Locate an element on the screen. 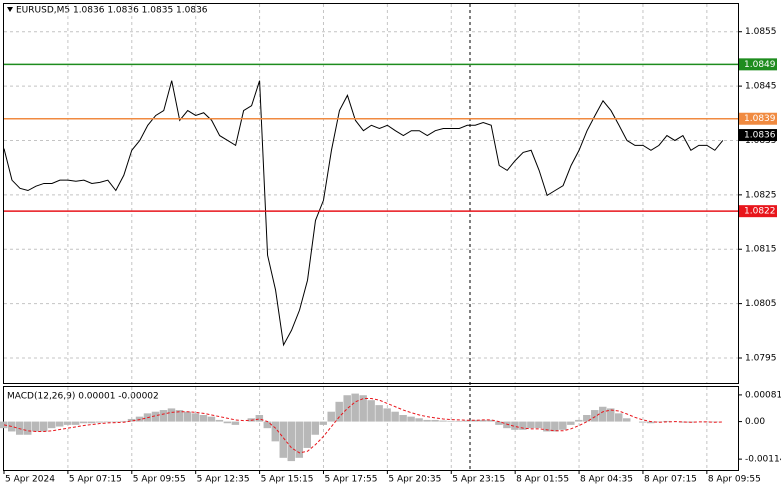 Image resolution: width=781 pixels, height=489 pixels. last-price-box is located at coordinates (758, 135).